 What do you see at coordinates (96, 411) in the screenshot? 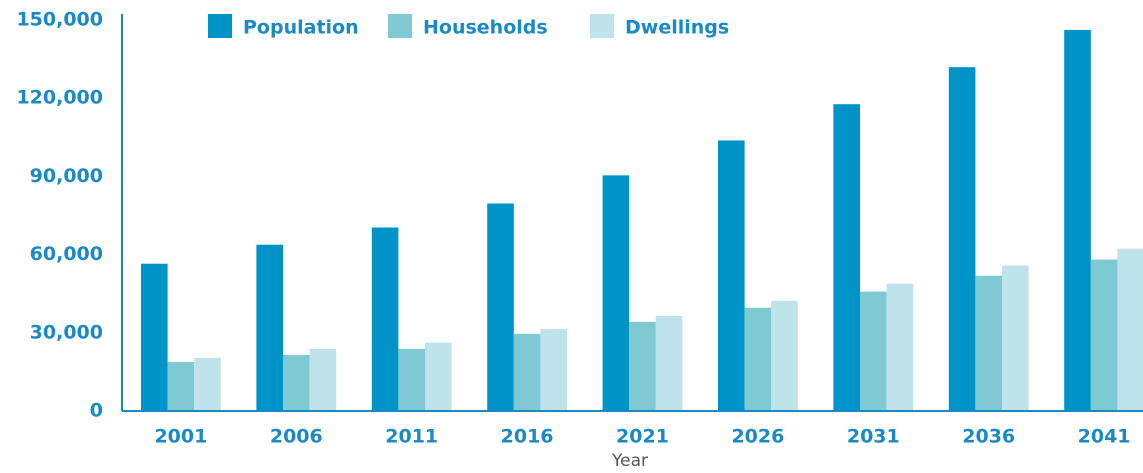
I see `y-tick-label: 0` at bounding box center [96, 411].